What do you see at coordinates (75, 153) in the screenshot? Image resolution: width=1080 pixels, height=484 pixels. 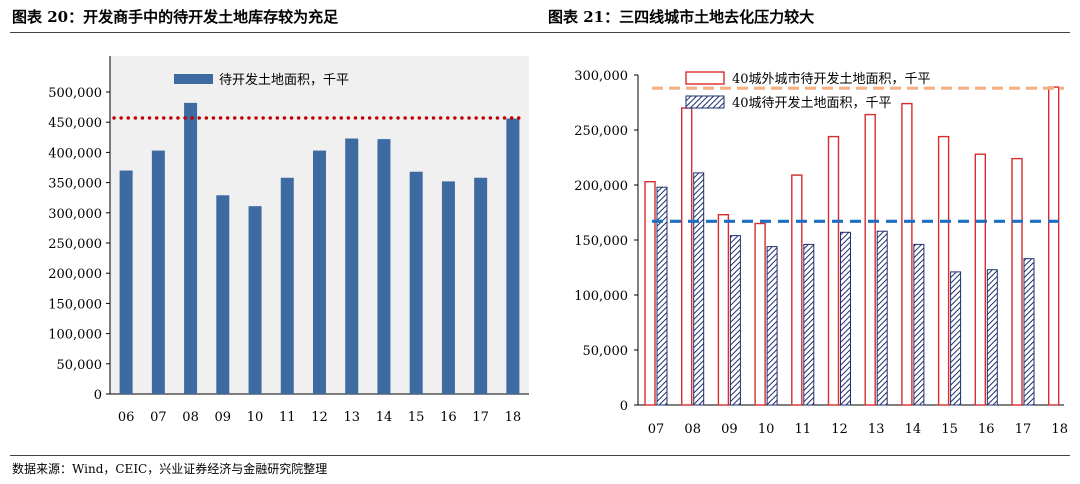 I see `y-tick-label: 400,000` at bounding box center [75, 153].